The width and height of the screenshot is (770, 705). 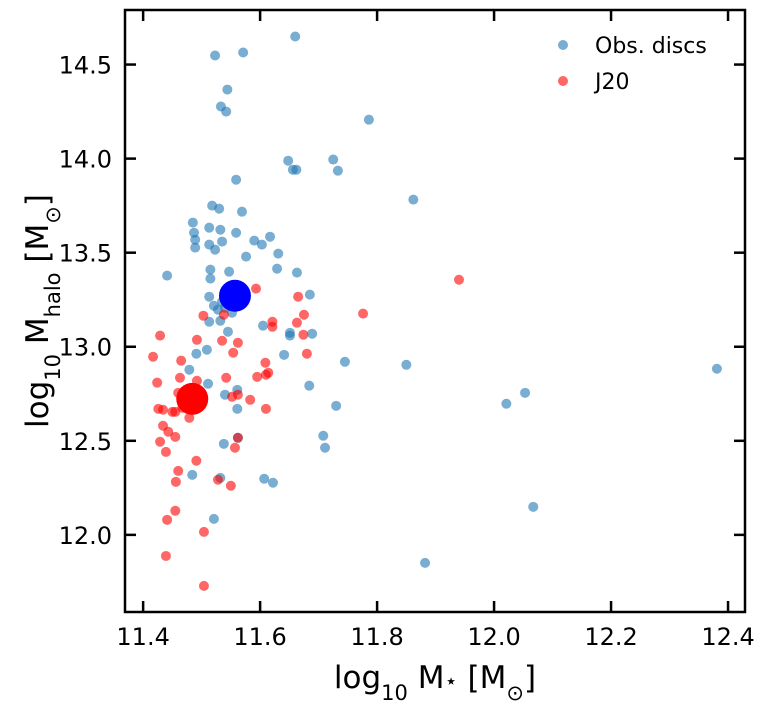 What do you see at coordinates (85, 442) in the screenshot?
I see `y-tick-label: 12.5` at bounding box center [85, 442].